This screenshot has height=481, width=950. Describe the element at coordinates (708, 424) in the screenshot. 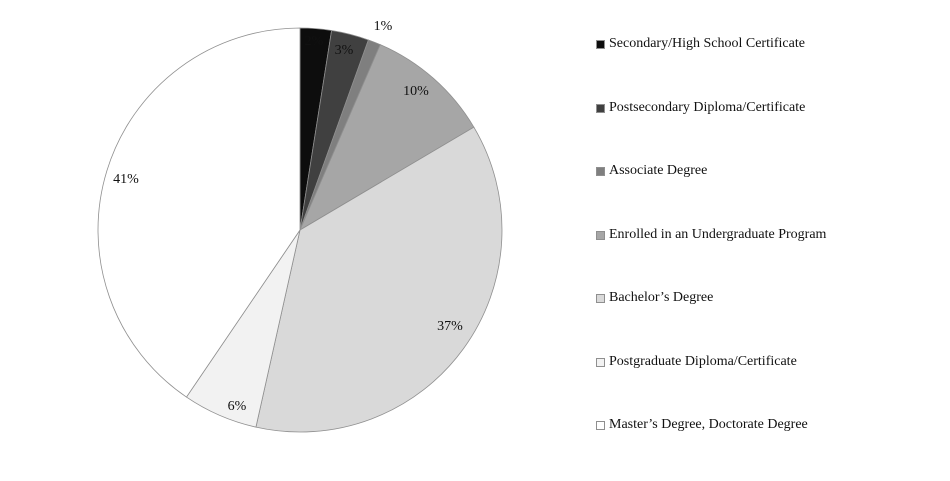

I see `legend-label: Master’s Degree, Doctorate Degree` at that location.